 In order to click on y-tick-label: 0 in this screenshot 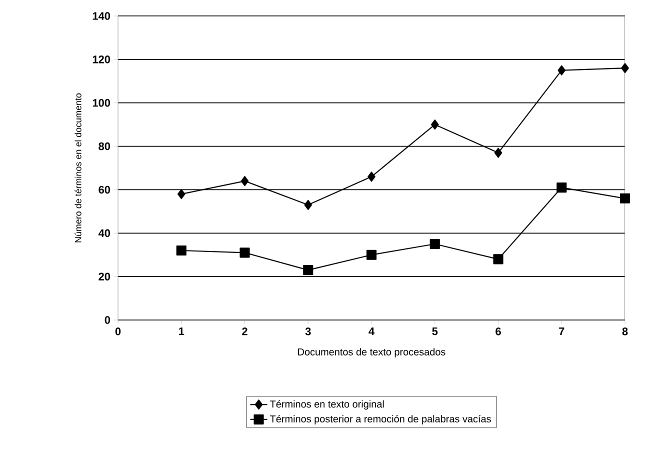, I will do `click(107, 320)`.